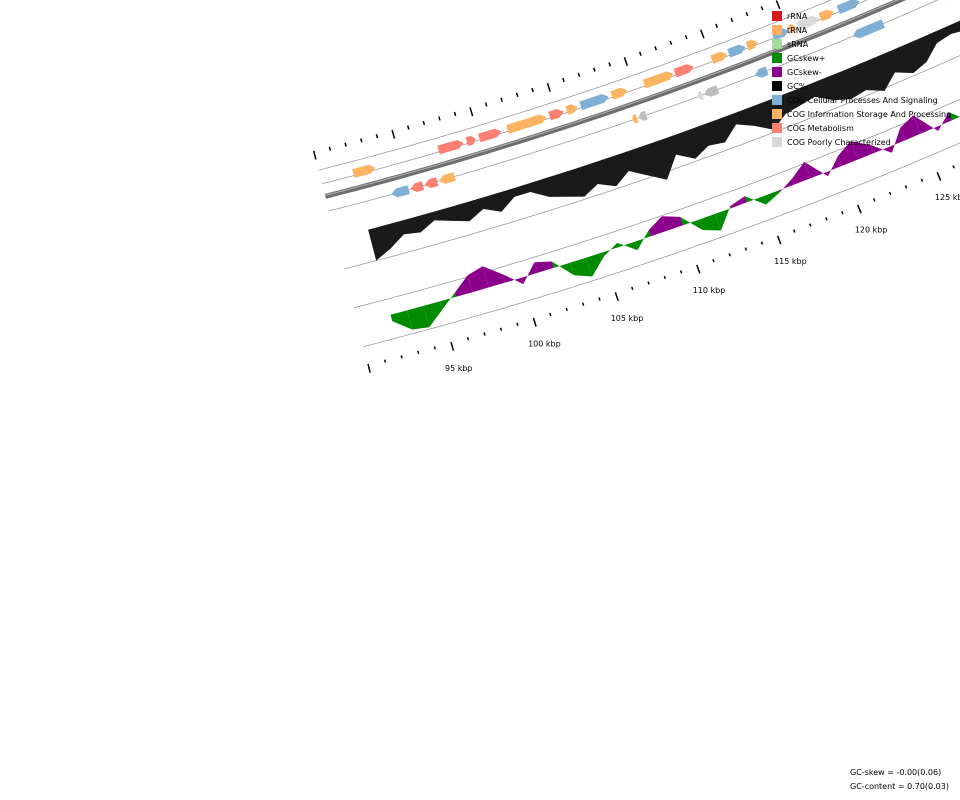  I want to click on legend-label-gc-percent: GC%, so click(797, 86).